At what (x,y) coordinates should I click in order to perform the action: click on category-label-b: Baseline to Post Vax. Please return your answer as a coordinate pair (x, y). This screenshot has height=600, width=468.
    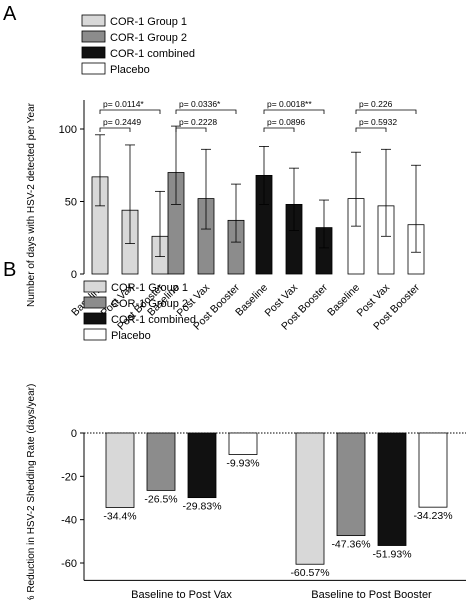
    Looking at the image, I should click on (181, 594).